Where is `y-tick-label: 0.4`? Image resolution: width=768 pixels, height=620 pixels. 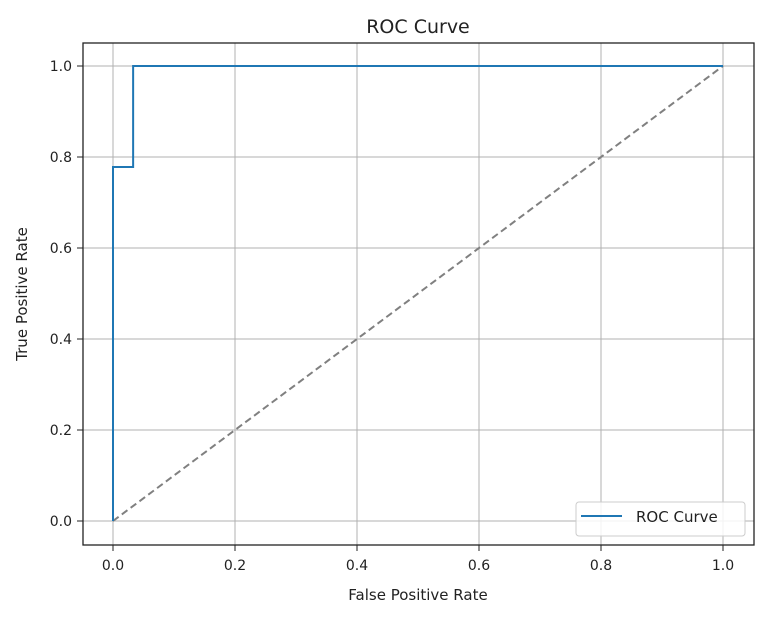 y-tick-label: 0.4 is located at coordinates (61, 340).